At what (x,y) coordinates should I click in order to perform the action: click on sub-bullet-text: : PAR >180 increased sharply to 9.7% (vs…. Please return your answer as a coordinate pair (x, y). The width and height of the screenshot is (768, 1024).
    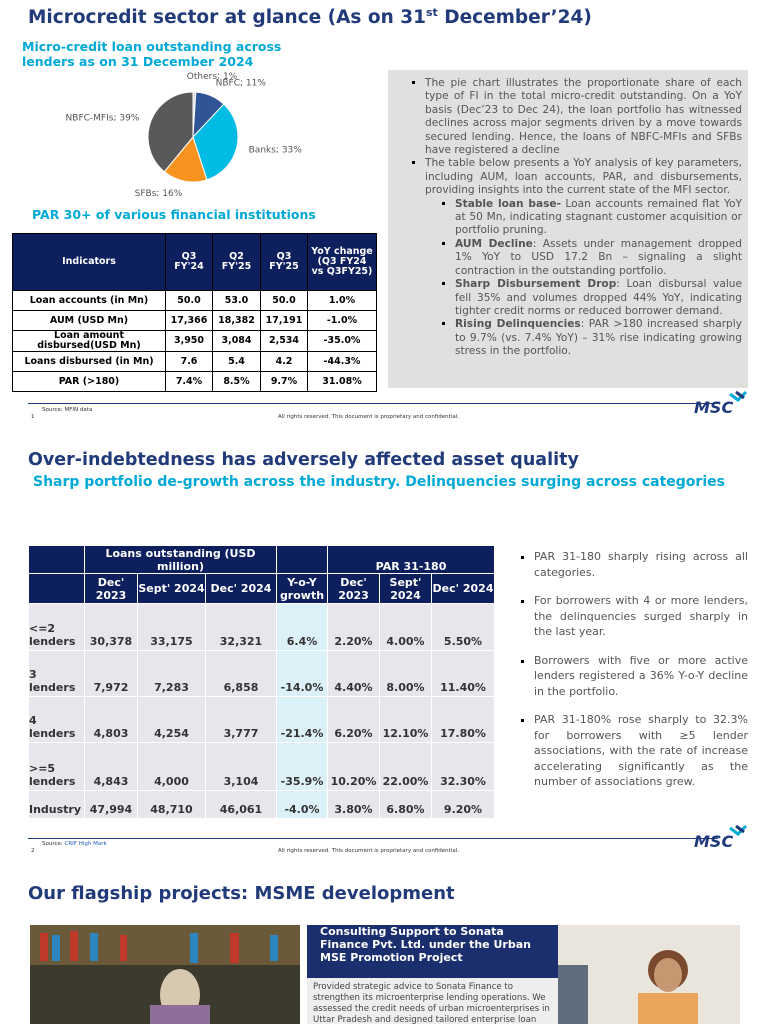
    Looking at the image, I should click on (598, 338).